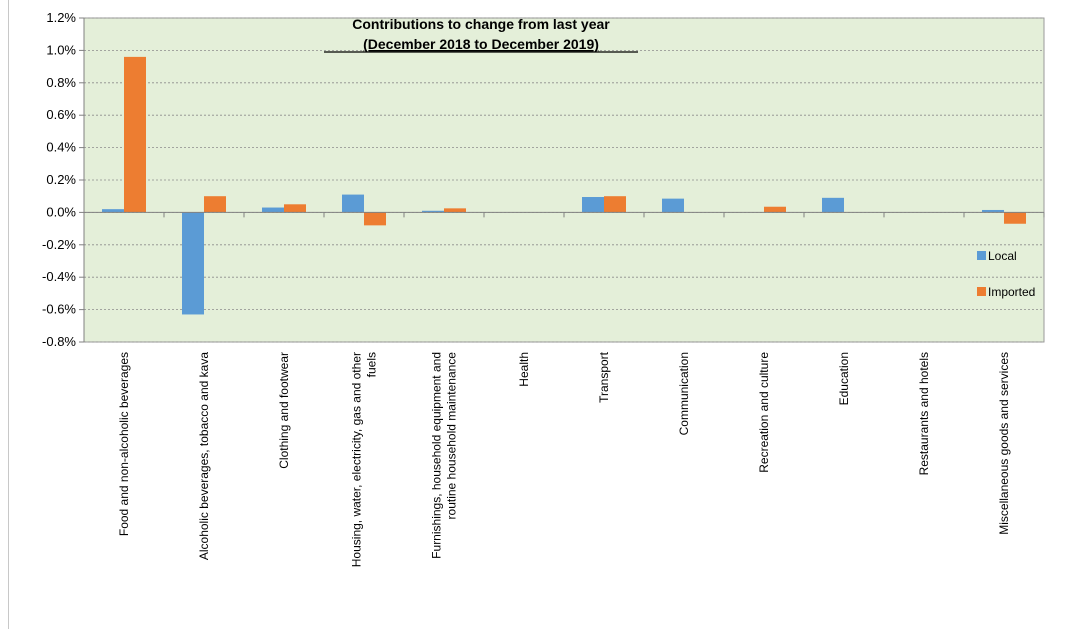 This screenshot has height=629, width=1071. What do you see at coordinates (684, 393) in the screenshot?
I see `category-label: Communication` at bounding box center [684, 393].